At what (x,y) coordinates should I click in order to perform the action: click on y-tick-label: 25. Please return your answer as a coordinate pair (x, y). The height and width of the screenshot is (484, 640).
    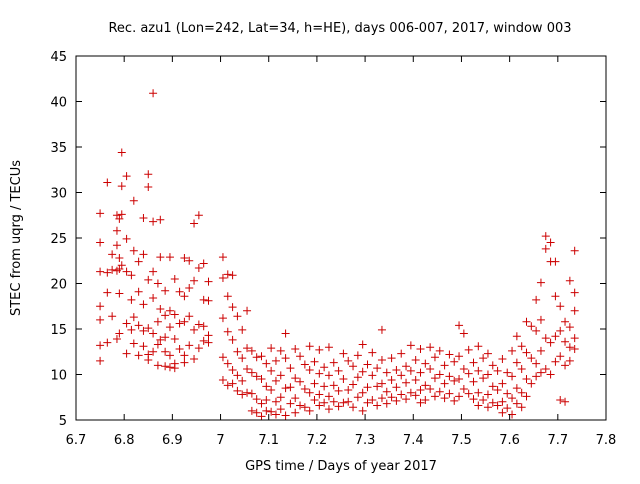
    Looking at the image, I should click on (58, 239).